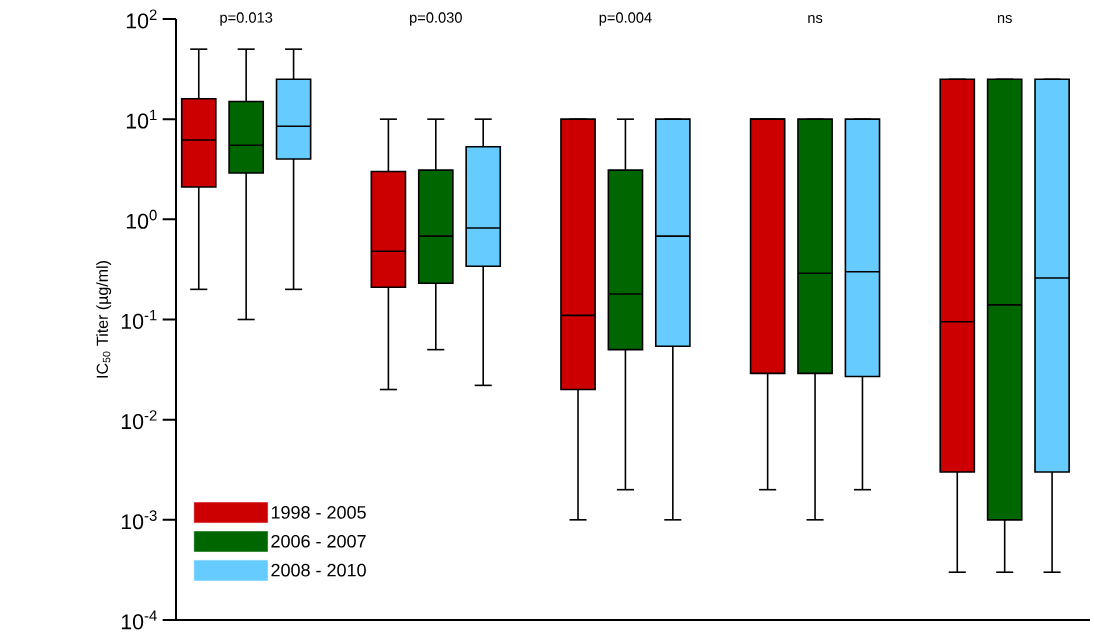 Image resolution: width=1094 pixels, height=634 pixels. I want to click on legend-label: 2006 - 2007, so click(318, 541).